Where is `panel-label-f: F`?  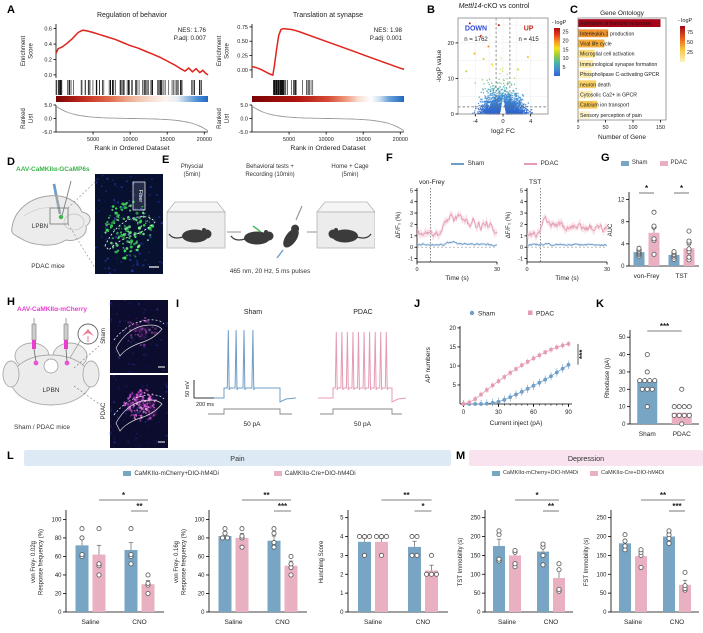
panel-label-f: F is located at coordinates (389, 158).